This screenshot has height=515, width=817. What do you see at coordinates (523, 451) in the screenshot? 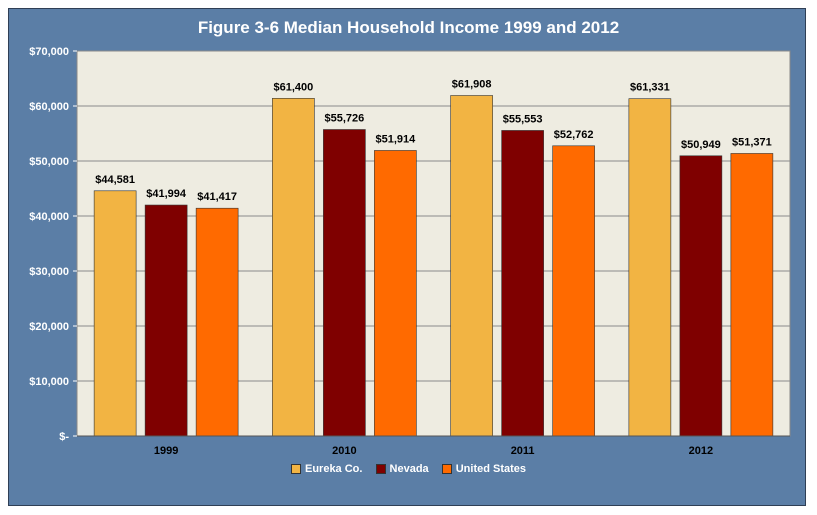
I see `x-tick-label: 2011` at bounding box center [523, 451].